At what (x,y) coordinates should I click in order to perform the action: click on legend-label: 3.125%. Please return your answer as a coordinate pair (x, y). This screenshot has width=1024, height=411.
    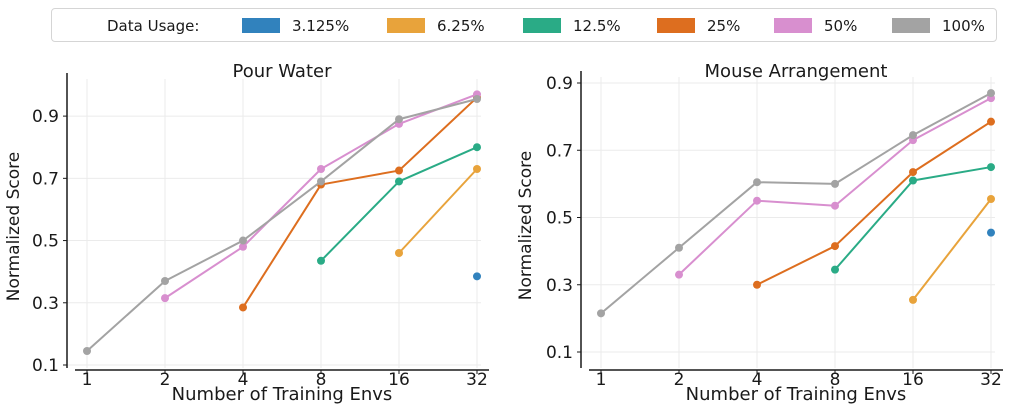
    Looking at the image, I should click on (321, 26).